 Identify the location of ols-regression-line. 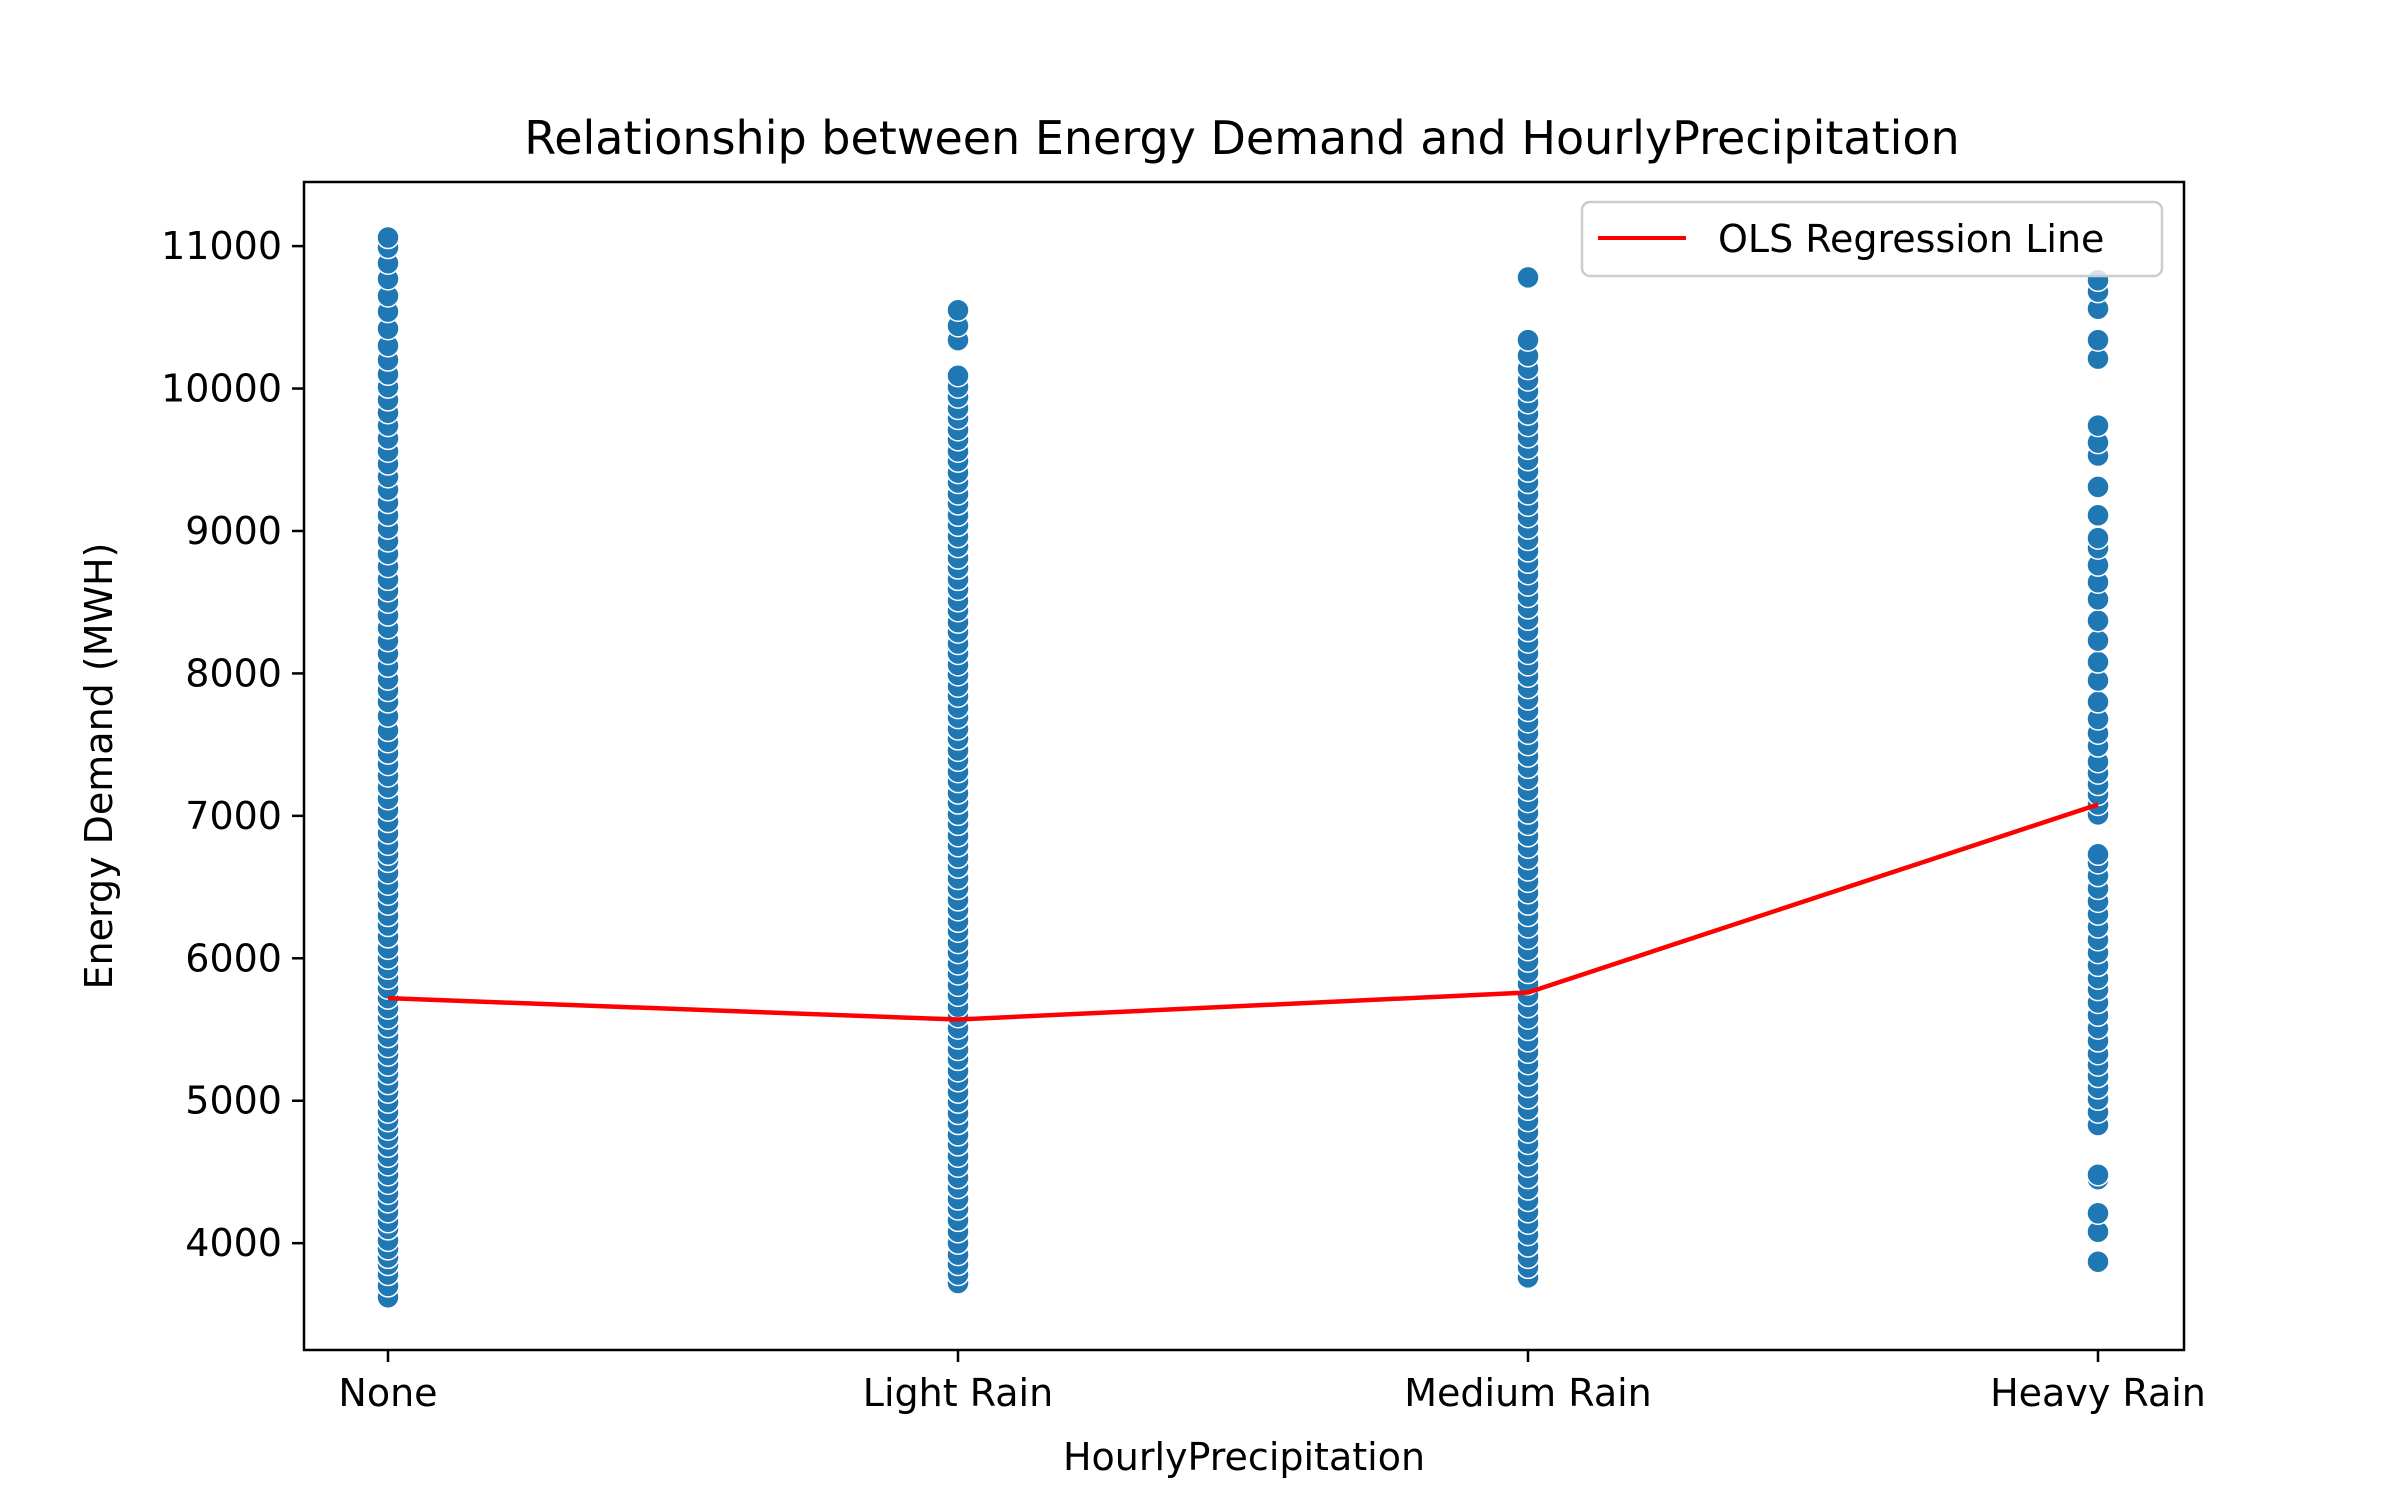
(1243, 912).